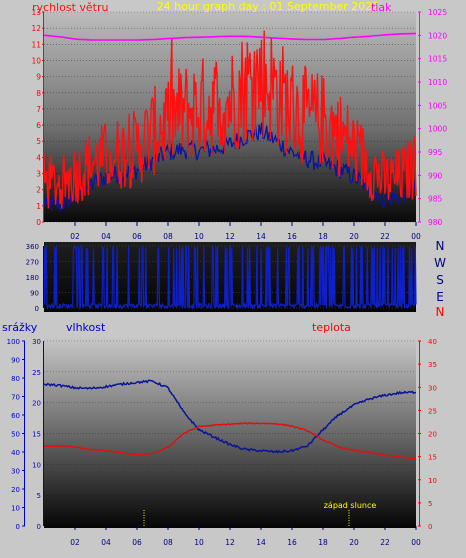 The width and height of the screenshot is (466, 558). I want to click on tick-label-humidity: 15, so click(36, 435).